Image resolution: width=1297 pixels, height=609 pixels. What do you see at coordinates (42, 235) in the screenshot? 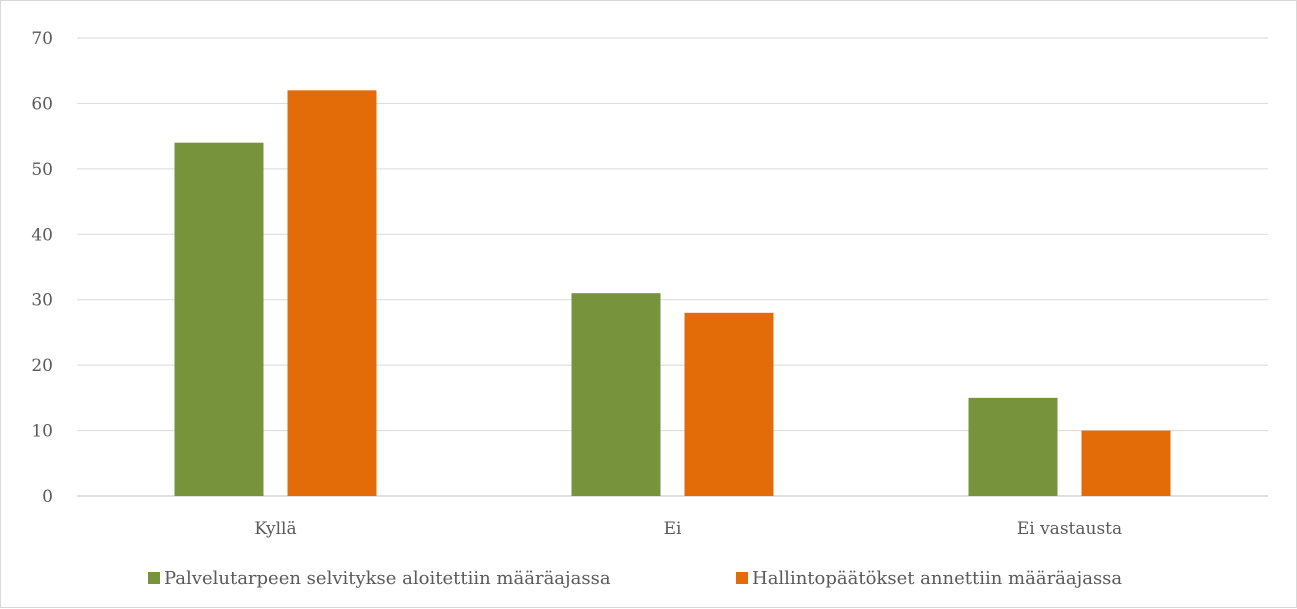
I see `y-tick-label: 40` at bounding box center [42, 235].